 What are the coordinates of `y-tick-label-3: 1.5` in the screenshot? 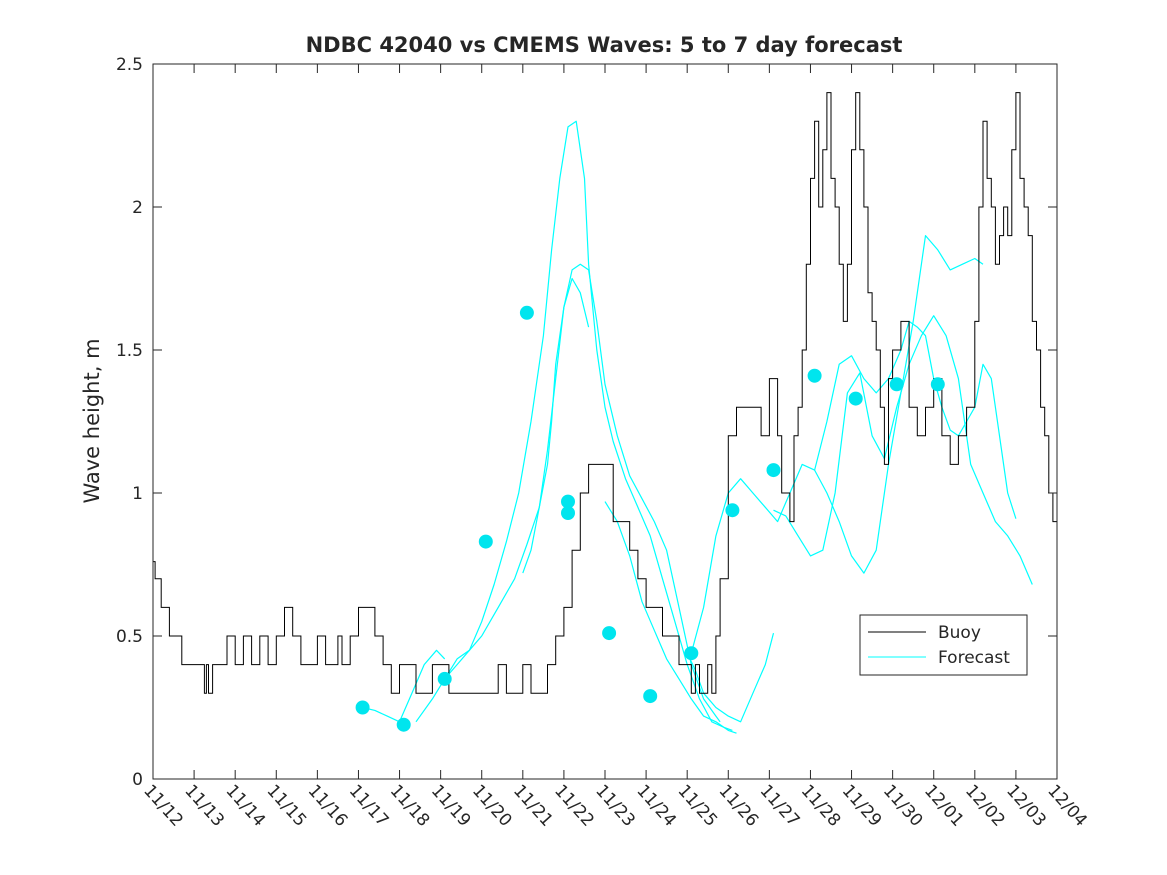 It's located at (129, 351).